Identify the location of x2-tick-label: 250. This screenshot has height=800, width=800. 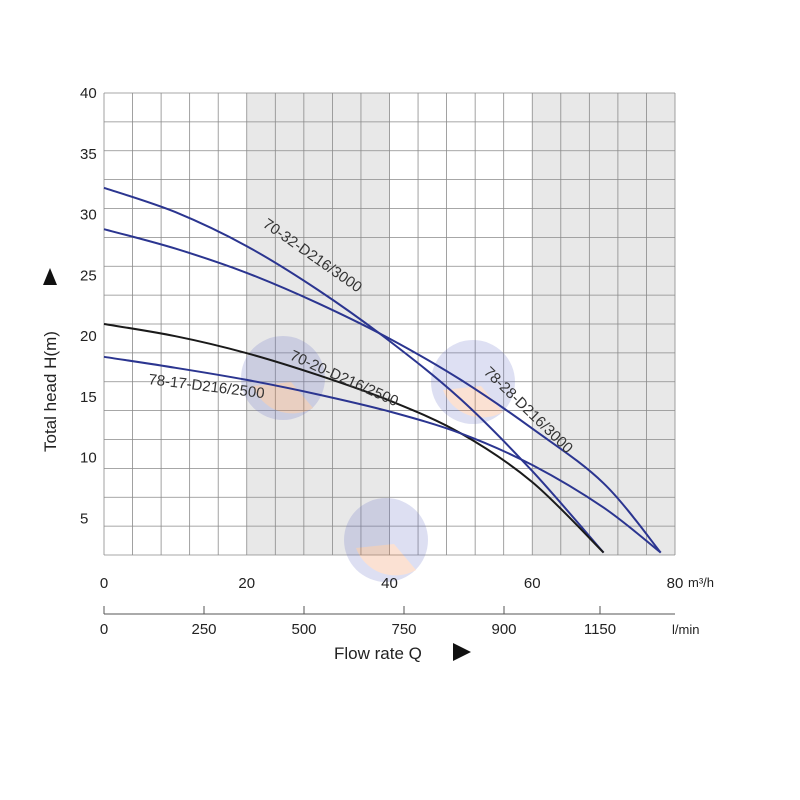
(203, 629).